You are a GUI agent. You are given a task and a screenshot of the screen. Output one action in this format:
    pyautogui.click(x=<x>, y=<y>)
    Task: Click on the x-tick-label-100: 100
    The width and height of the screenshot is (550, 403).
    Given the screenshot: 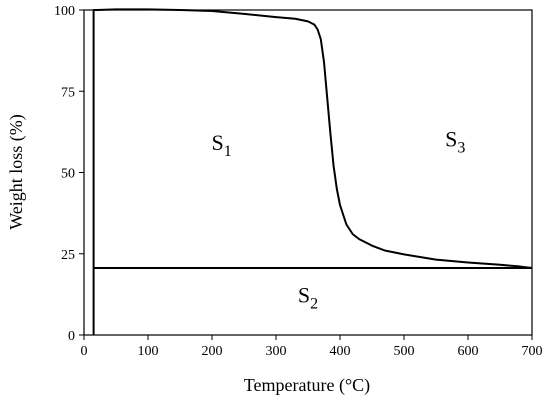 What is the action you would take?
    pyautogui.click(x=148, y=351)
    